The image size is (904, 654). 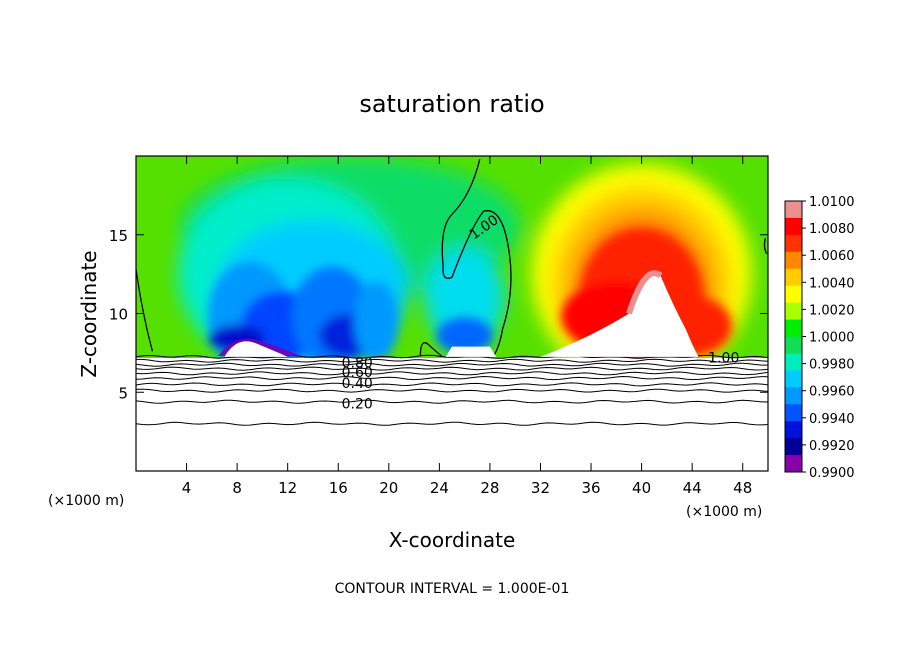 What do you see at coordinates (123, 393) in the screenshot?
I see `y-tick-label: 5` at bounding box center [123, 393].